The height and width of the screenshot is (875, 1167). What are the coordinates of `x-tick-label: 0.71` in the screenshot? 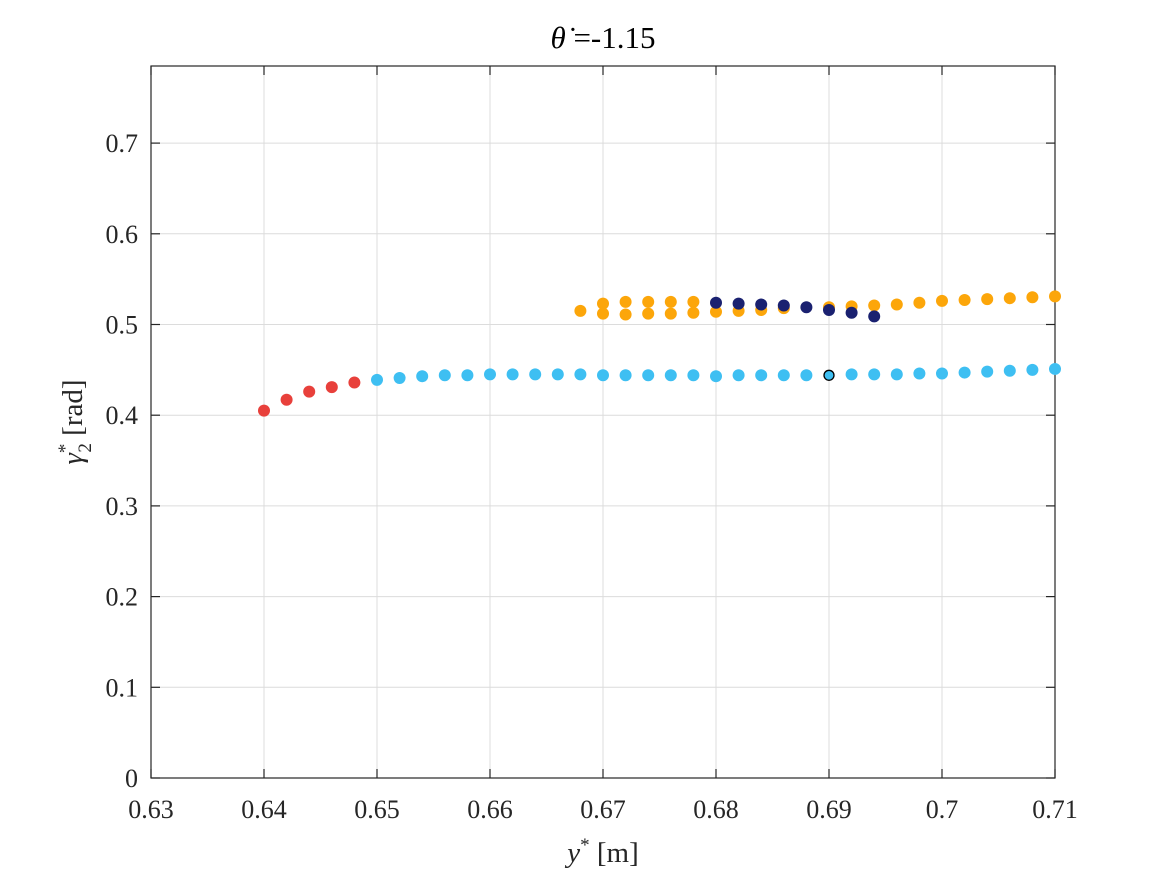 It's located at (1055, 809).